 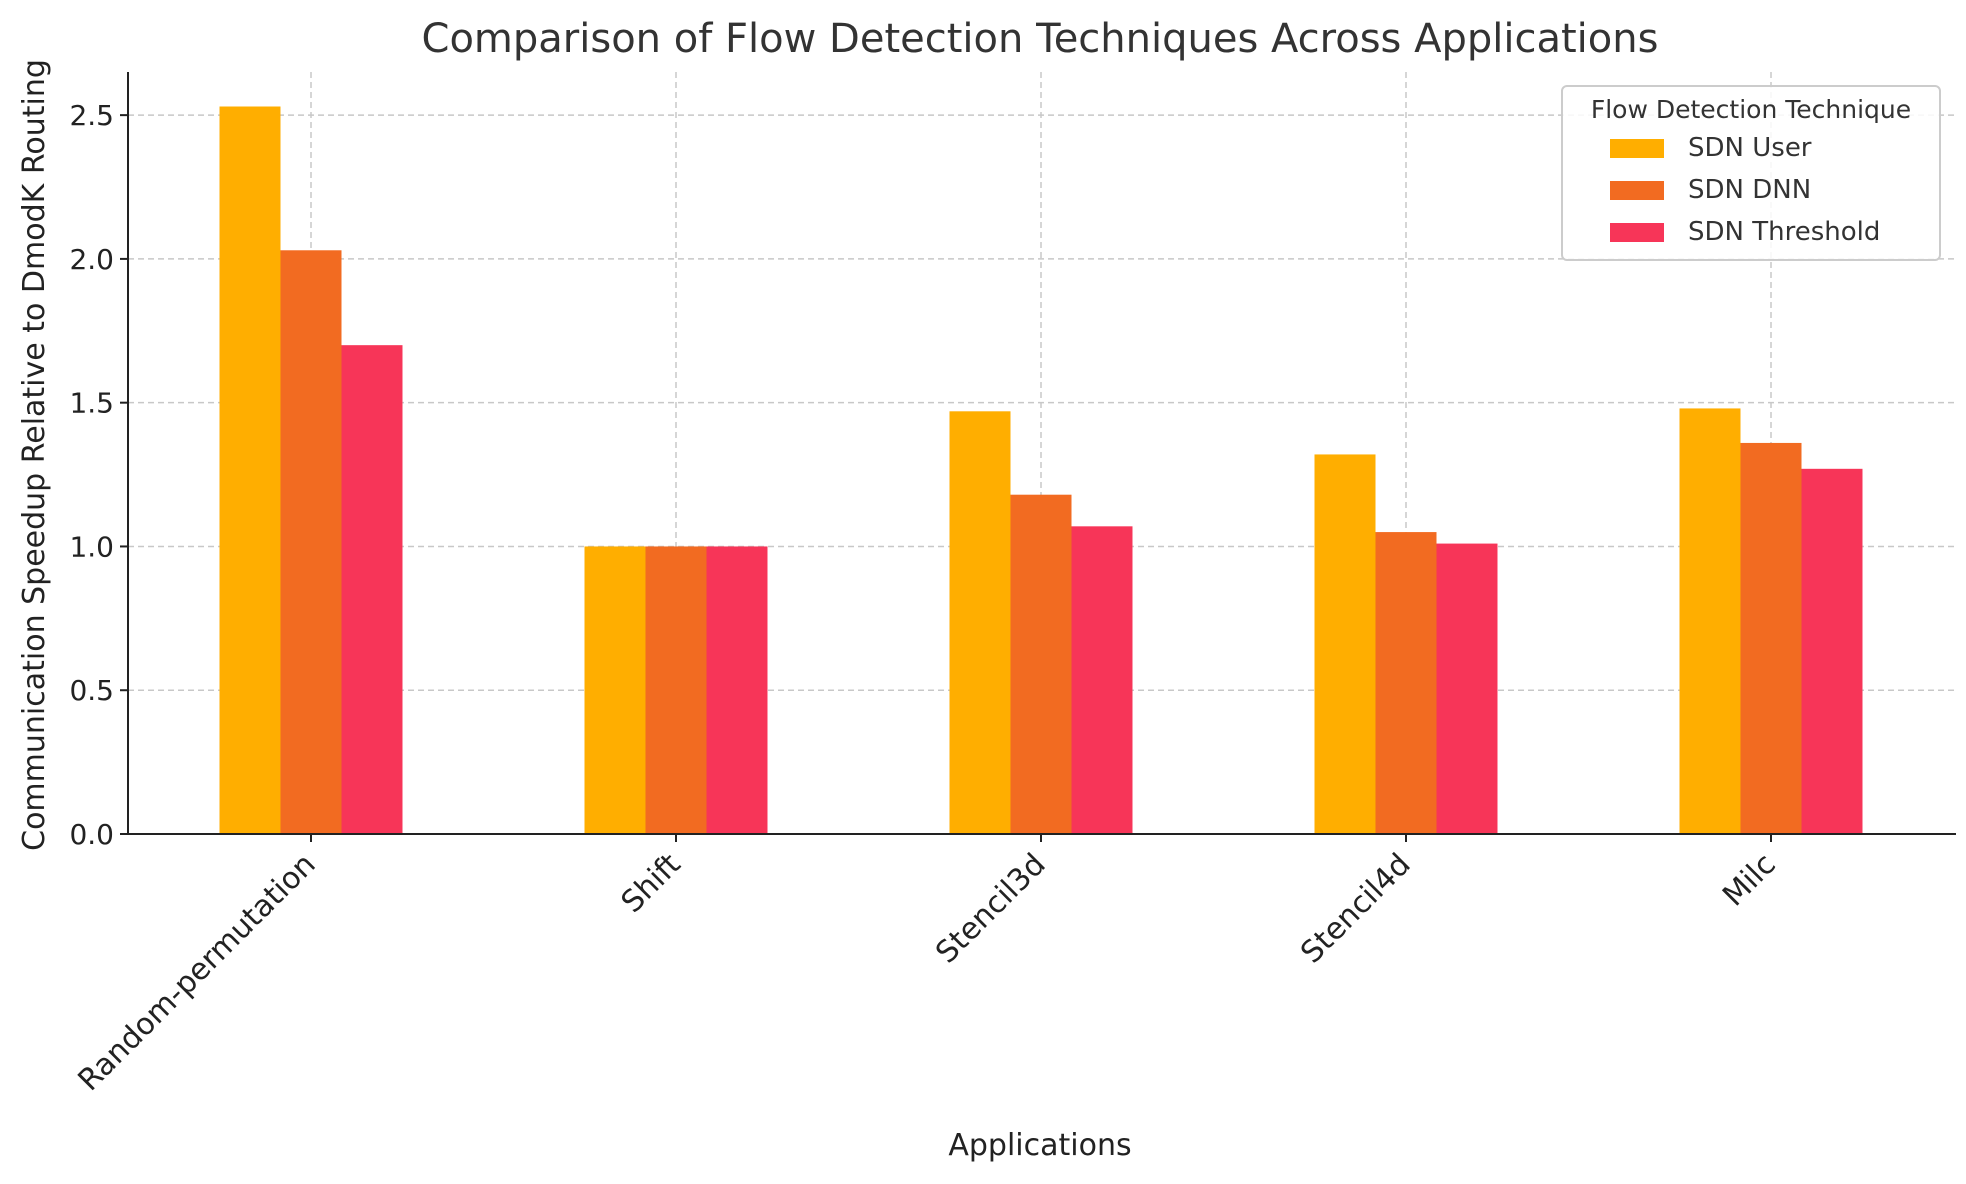 I want to click on y-tick-label: 0.0, so click(x=91, y=834).